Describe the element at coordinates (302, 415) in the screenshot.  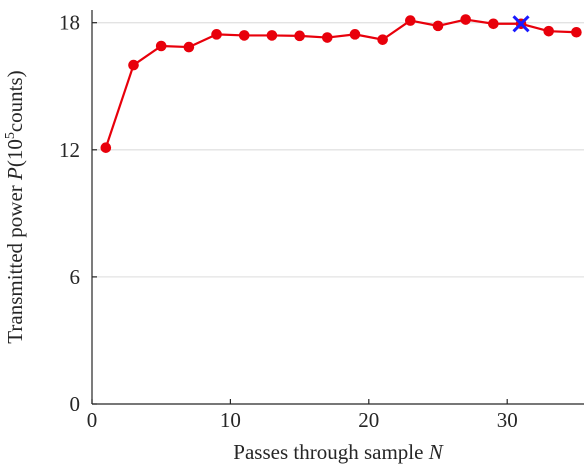
I see `x-tick-labels: 0 10 20 30` at that location.